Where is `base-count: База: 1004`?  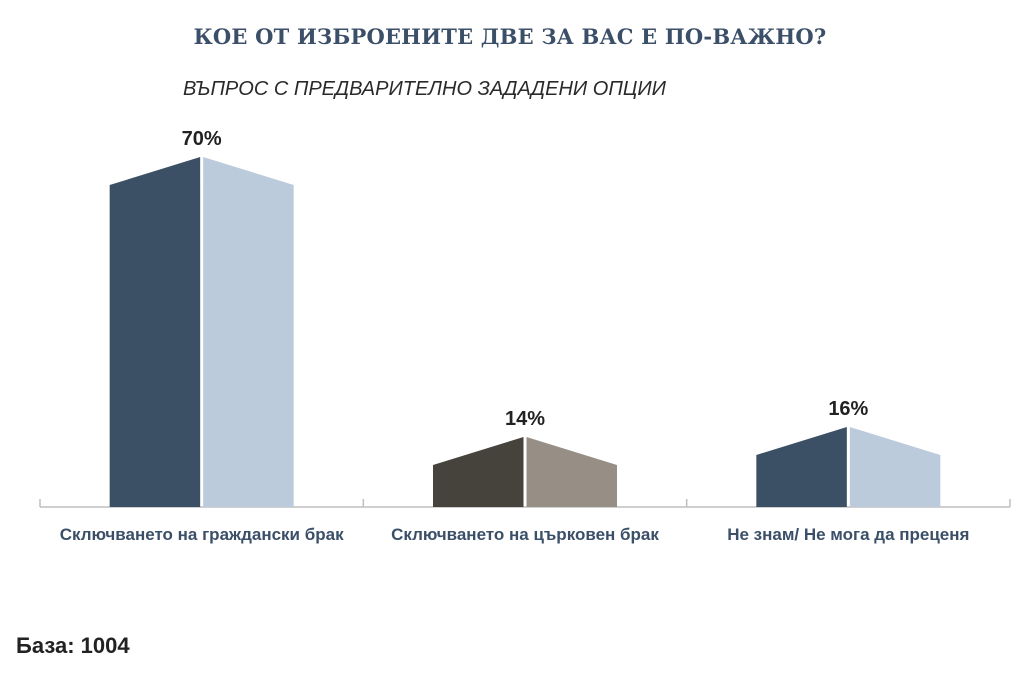 base-count: База: 1004 is located at coordinates (73, 645).